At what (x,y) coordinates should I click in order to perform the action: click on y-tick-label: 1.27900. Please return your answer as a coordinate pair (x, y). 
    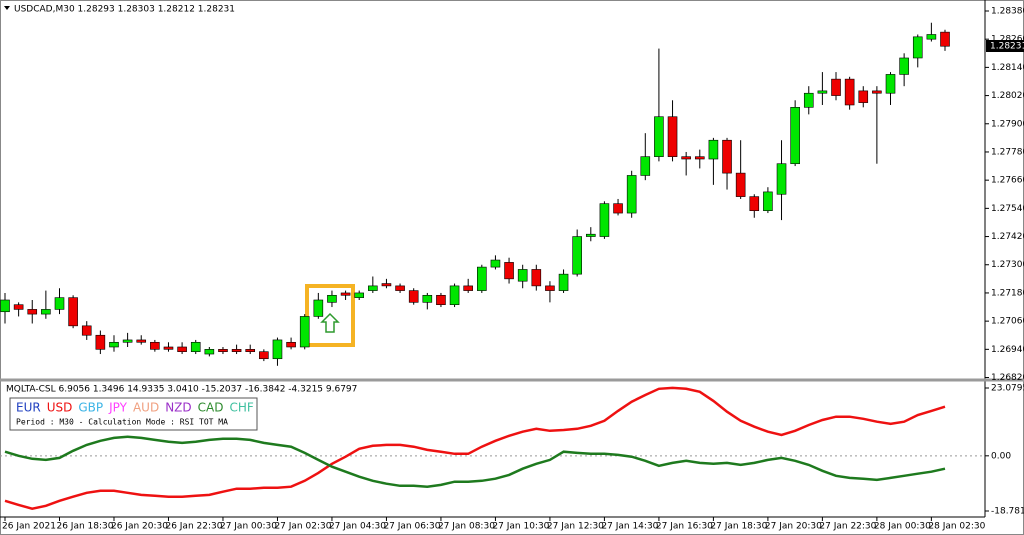
    Looking at the image, I should click on (1007, 124).